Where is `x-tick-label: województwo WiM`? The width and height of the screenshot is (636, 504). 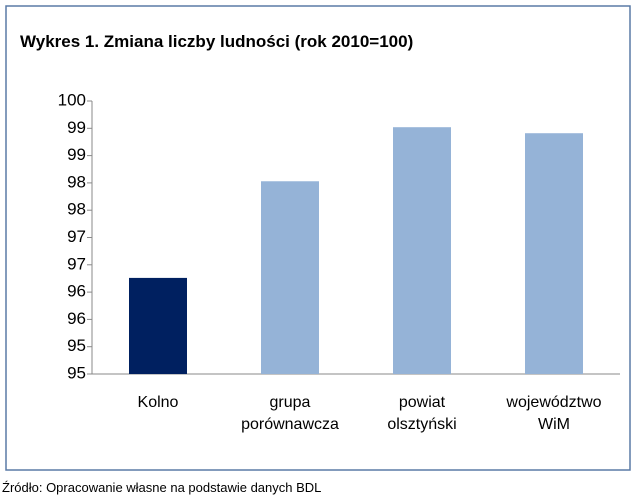 x-tick-label: województwo WiM is located at coordinates (554, 413).